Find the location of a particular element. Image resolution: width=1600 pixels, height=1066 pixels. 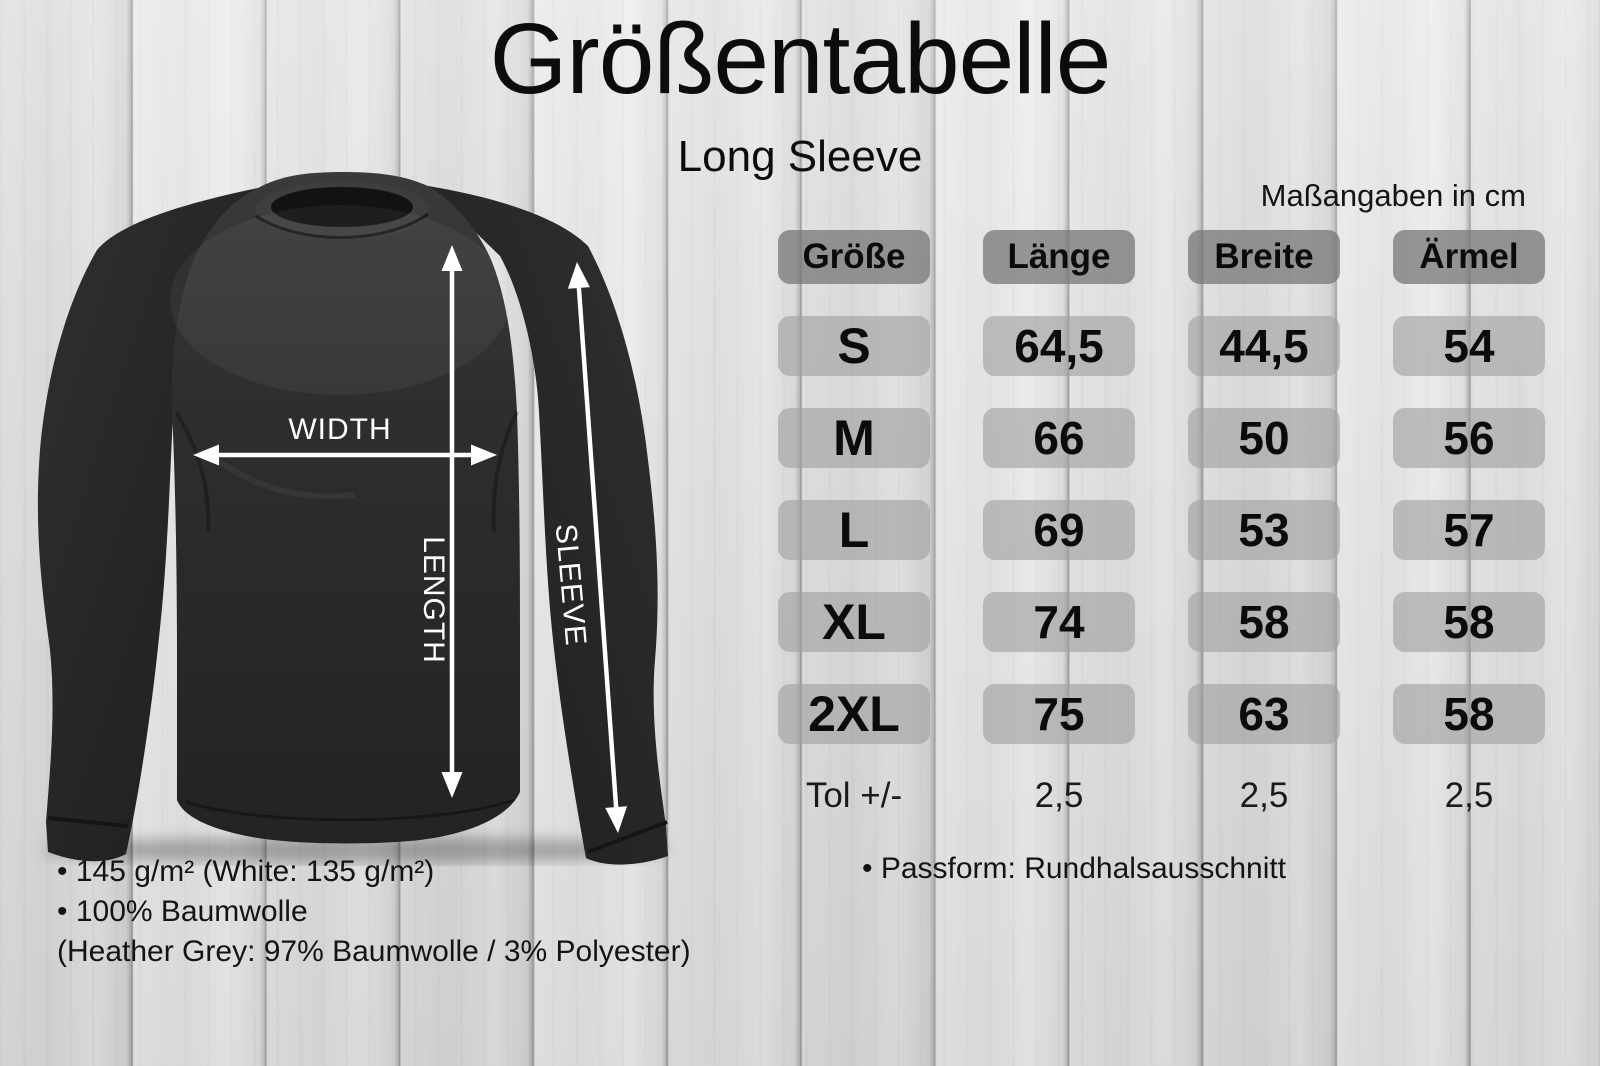

column-header: Ärmel is located at coordinates (1469, 257).